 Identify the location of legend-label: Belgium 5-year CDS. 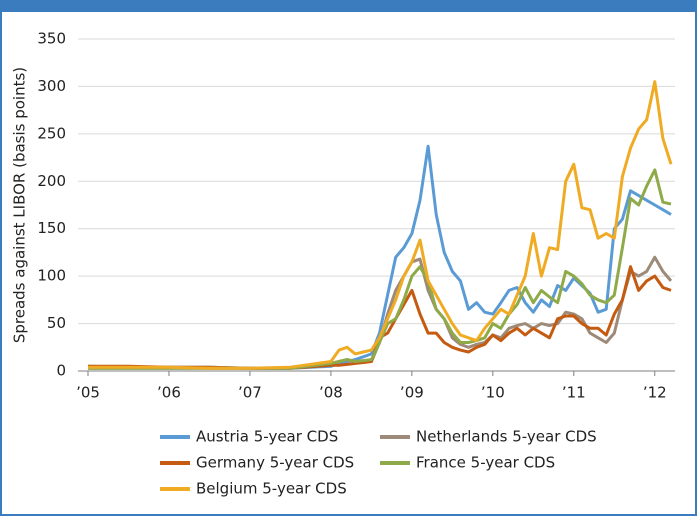
(271, 489).